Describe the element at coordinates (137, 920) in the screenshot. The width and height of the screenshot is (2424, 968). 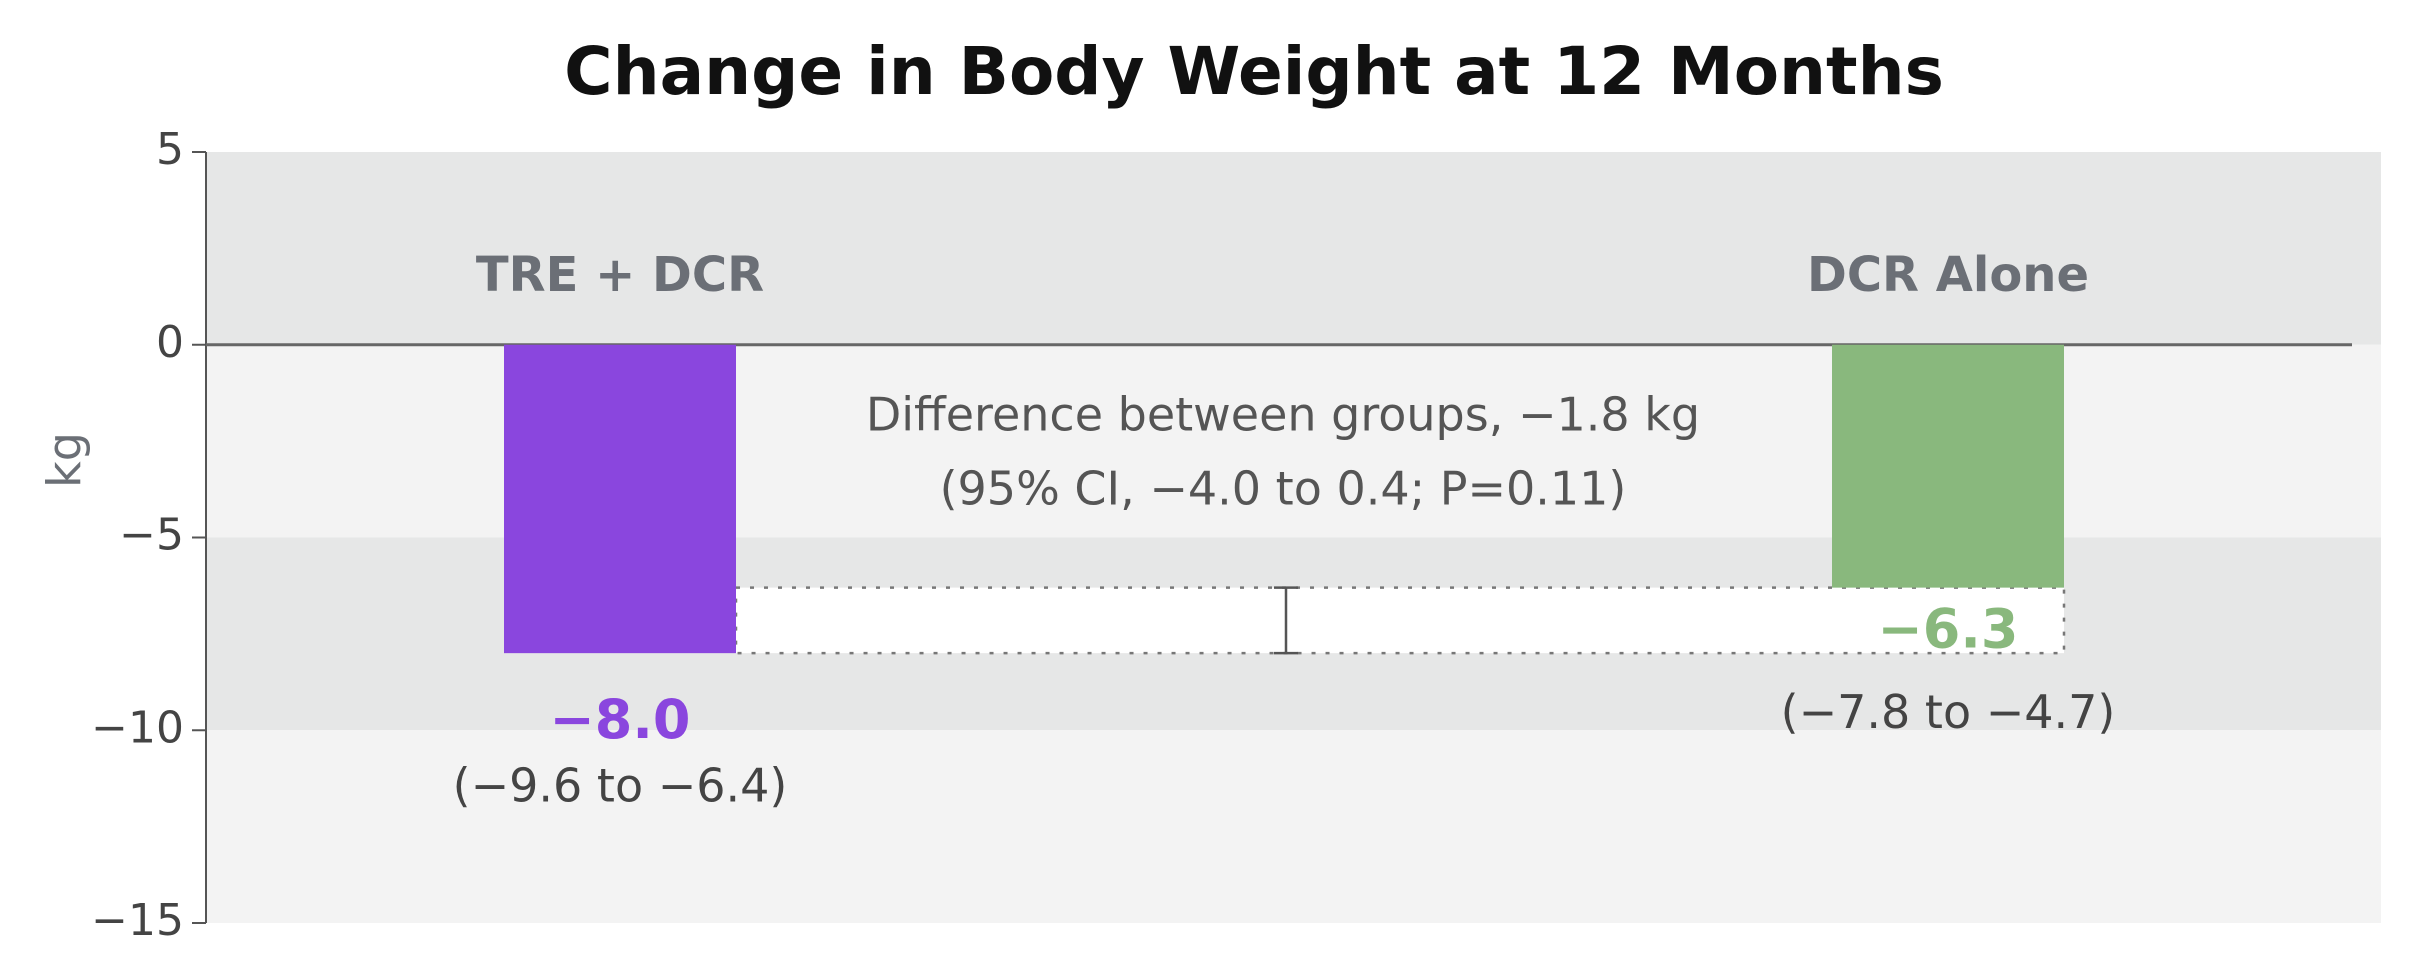
I see `y-tick-label: −15` at that location.